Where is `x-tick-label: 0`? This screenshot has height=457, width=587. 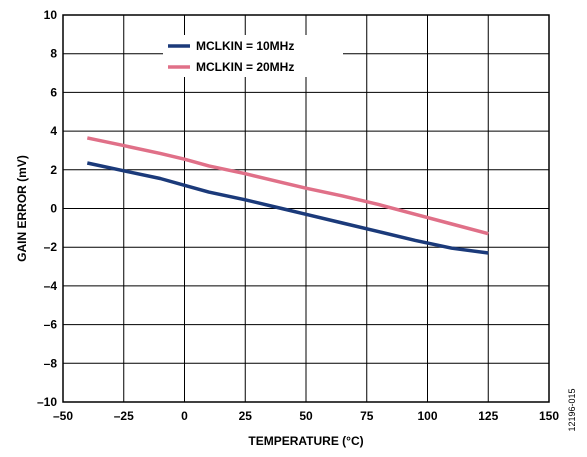 x-tick-label: 0 is located at coordinates (184, 416).